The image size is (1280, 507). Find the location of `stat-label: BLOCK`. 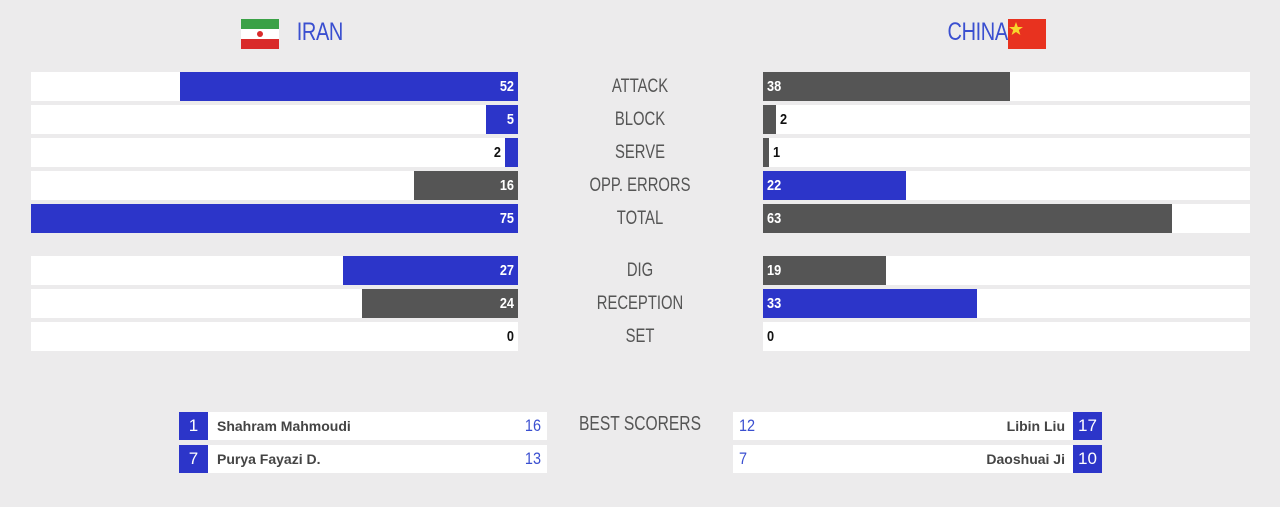

stat-label: BLOCK is located at coordinates (640, 119).